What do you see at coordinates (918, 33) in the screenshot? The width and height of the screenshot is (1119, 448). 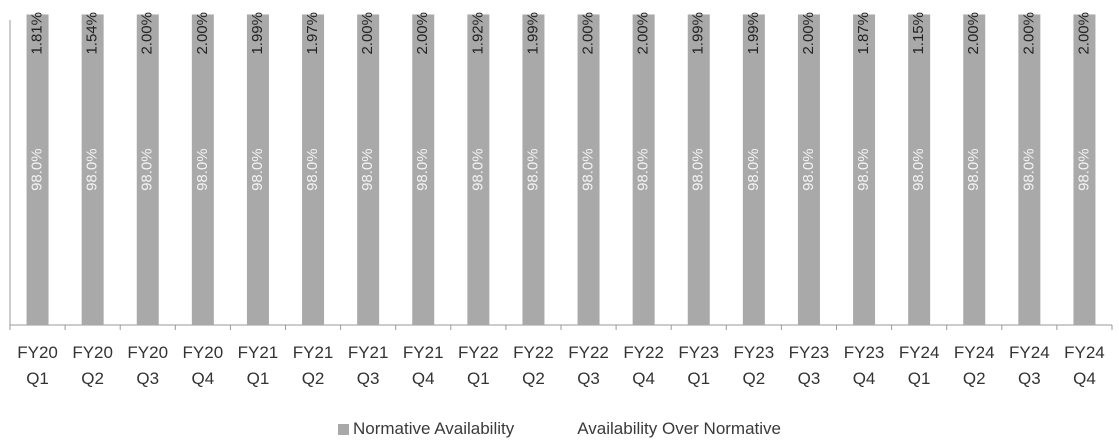 I see `bar-label-over-normative: 1.15%` at bounding box center [918, 33].